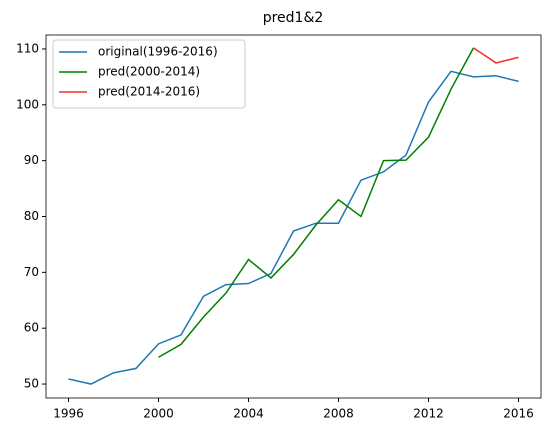 The height and width of the screenshot is (439, 552). Describe the element at coordinates (338, 414) in the screenshot. I see `x-tick-label: 2008` at that location.